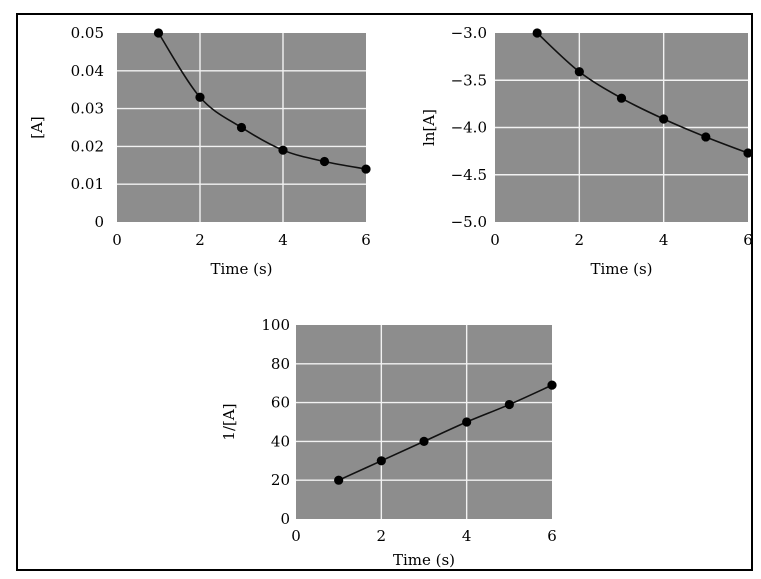  What do you see at coordinates (280, 480) in the screenshot?
I see `y-tick-label: 20` at bounding box center [280, 480].